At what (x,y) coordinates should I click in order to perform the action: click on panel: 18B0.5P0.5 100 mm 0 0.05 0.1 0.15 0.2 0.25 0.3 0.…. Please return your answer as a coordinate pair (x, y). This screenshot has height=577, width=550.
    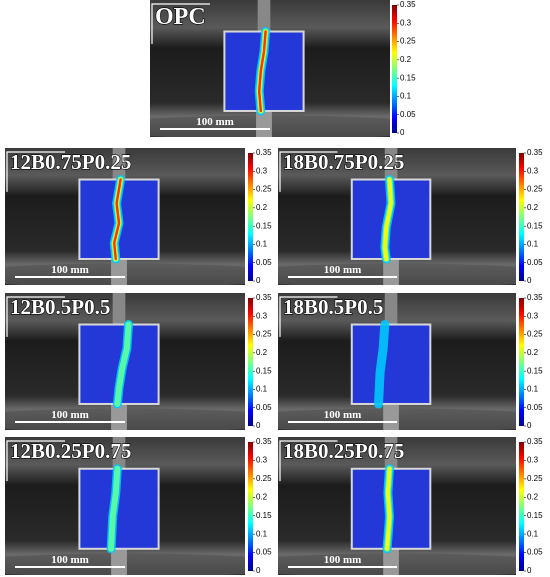
    Looking at the image, I should click on (410, 361).